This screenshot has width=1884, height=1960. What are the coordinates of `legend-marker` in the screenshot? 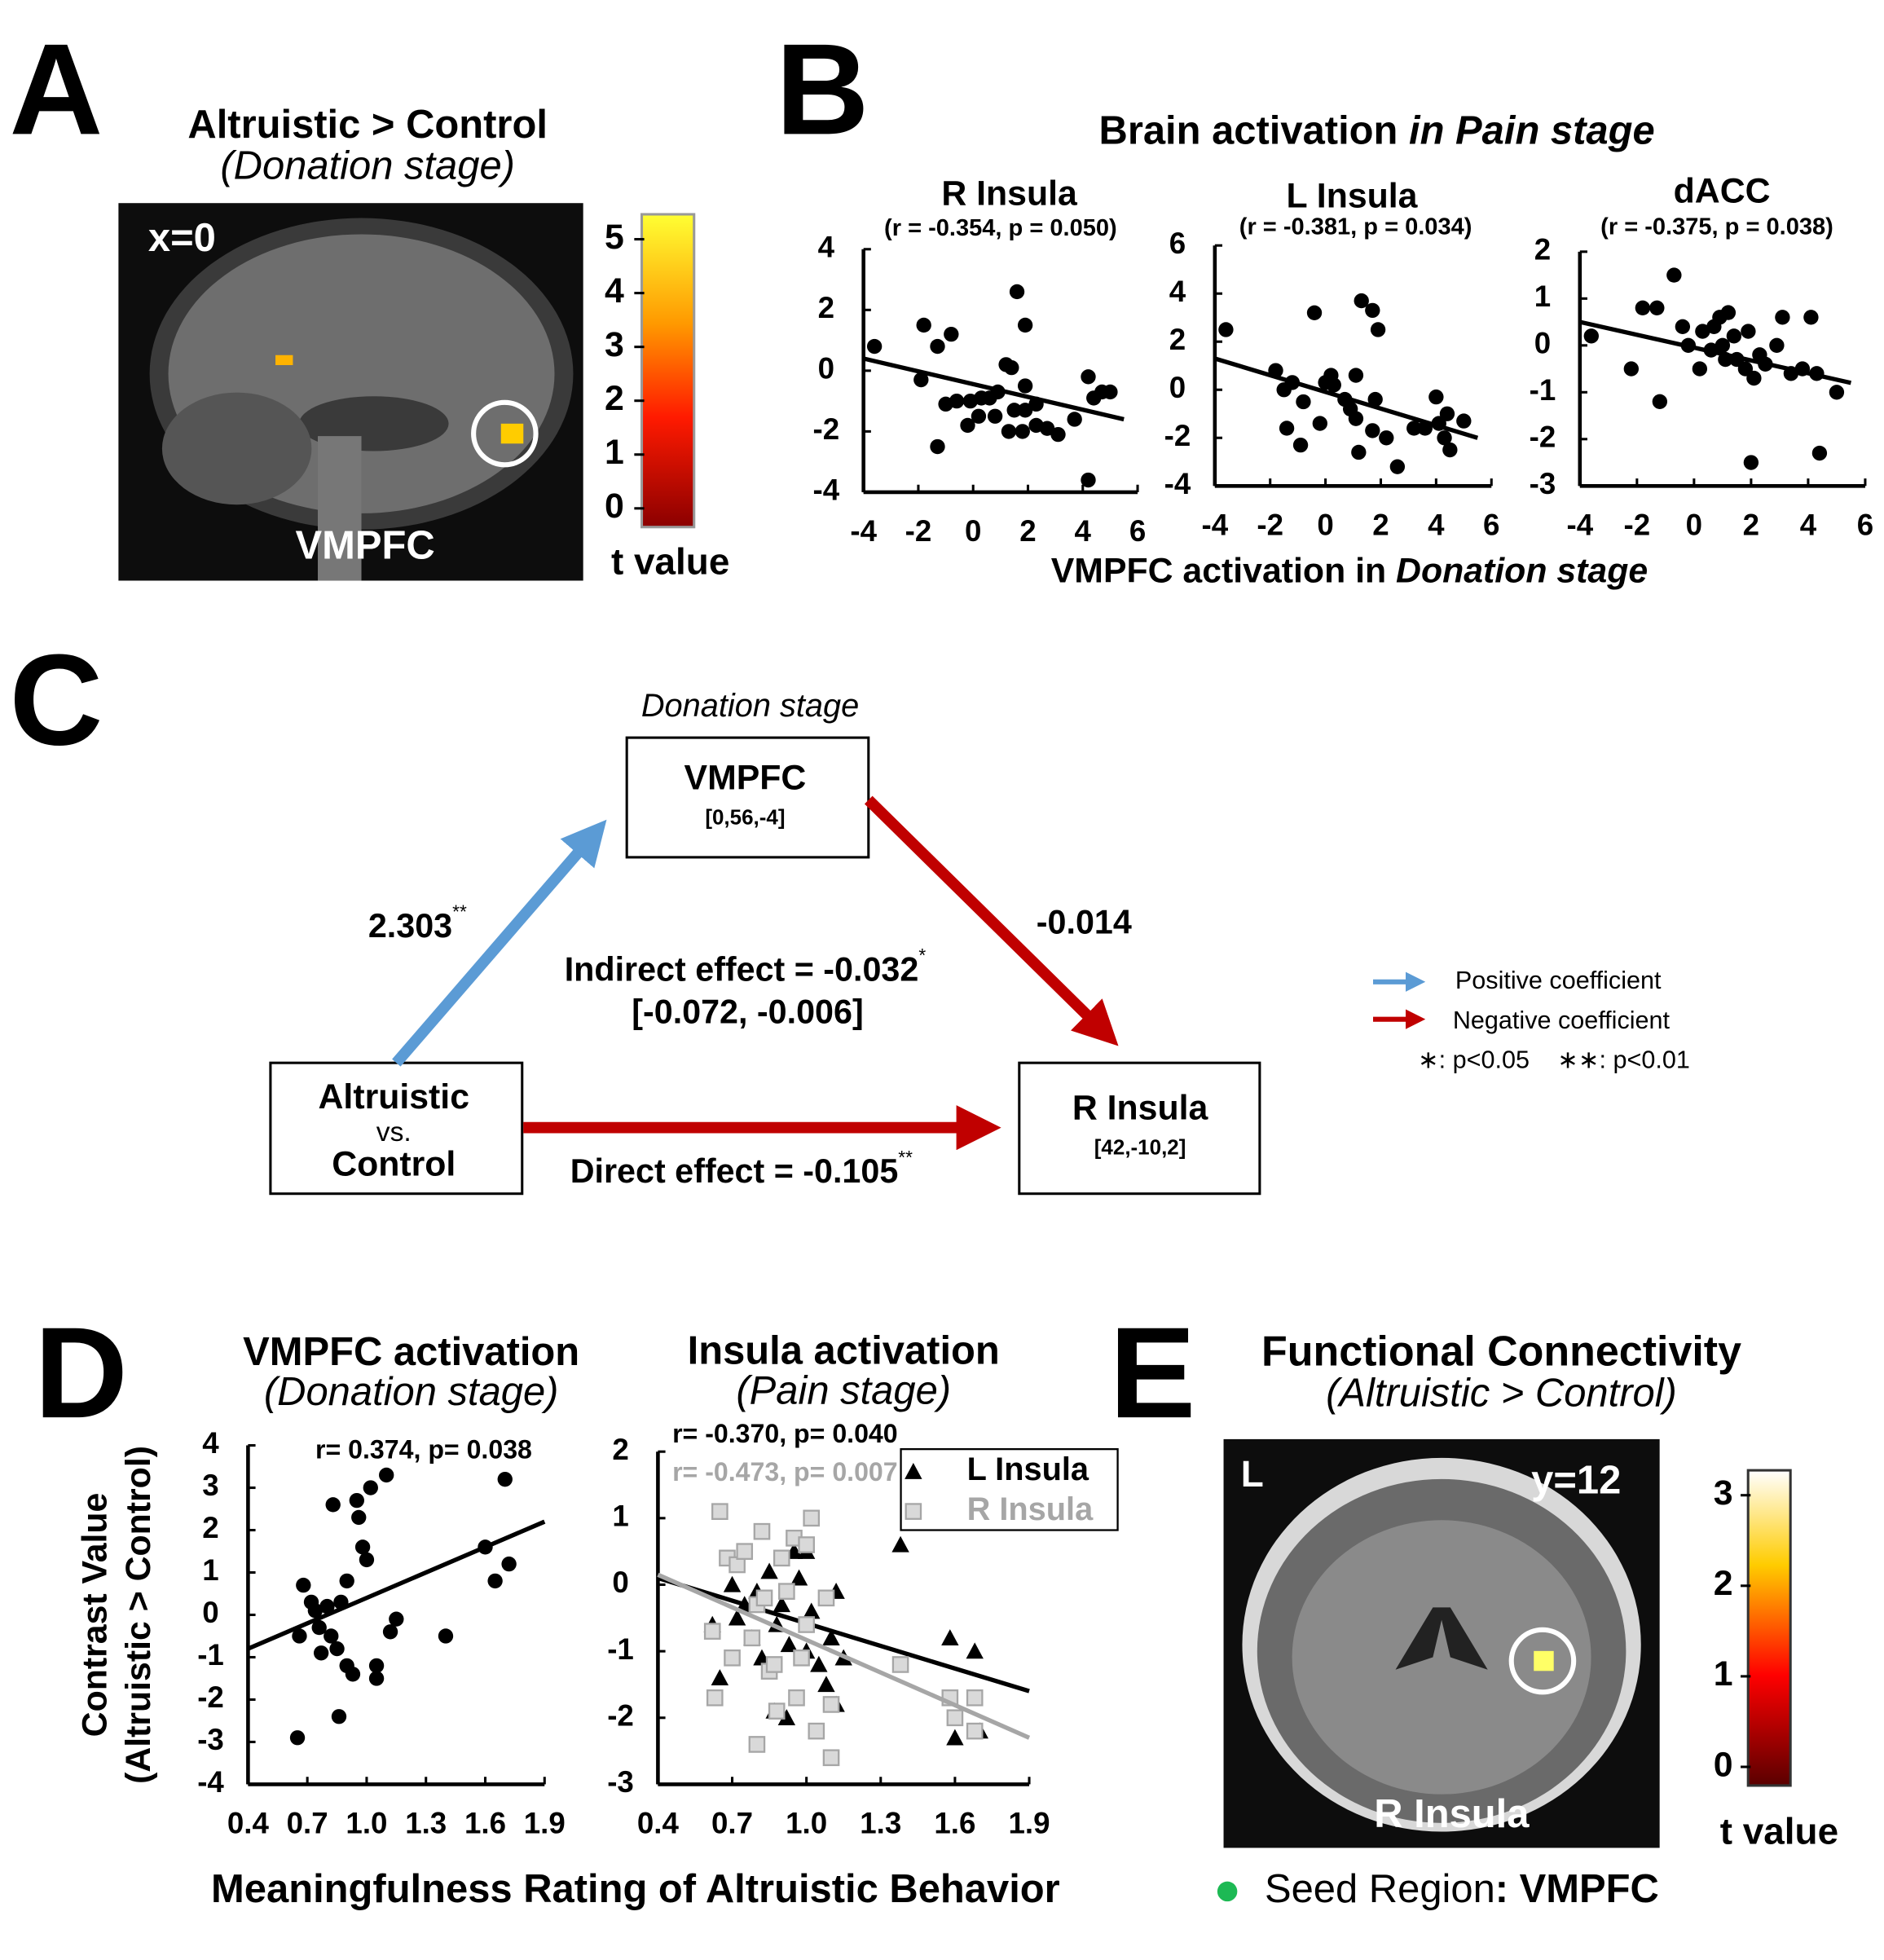 It's located at (913, 1511).